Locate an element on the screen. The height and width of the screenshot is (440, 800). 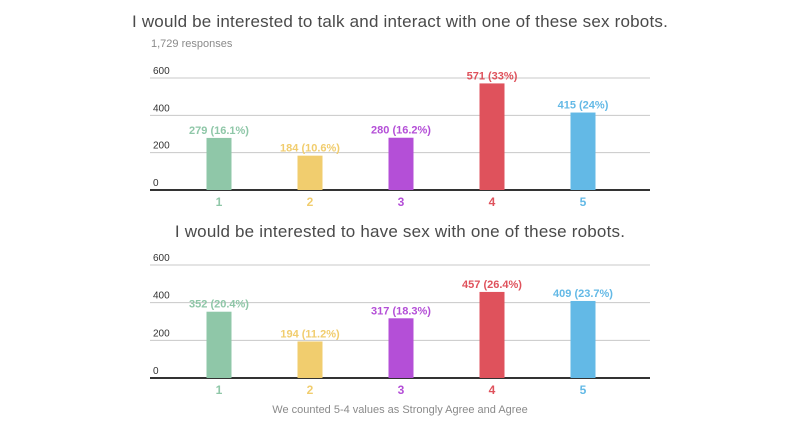
data-label: 415 (24%) is located at coordinates (583, 106).